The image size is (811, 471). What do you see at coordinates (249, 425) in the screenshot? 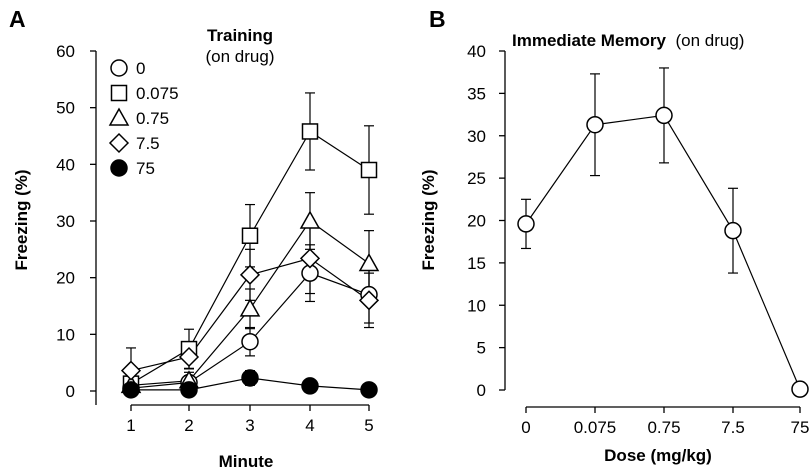
I see `panel-a-x-tick-label-3: 3` at bounding box center [249, 425].